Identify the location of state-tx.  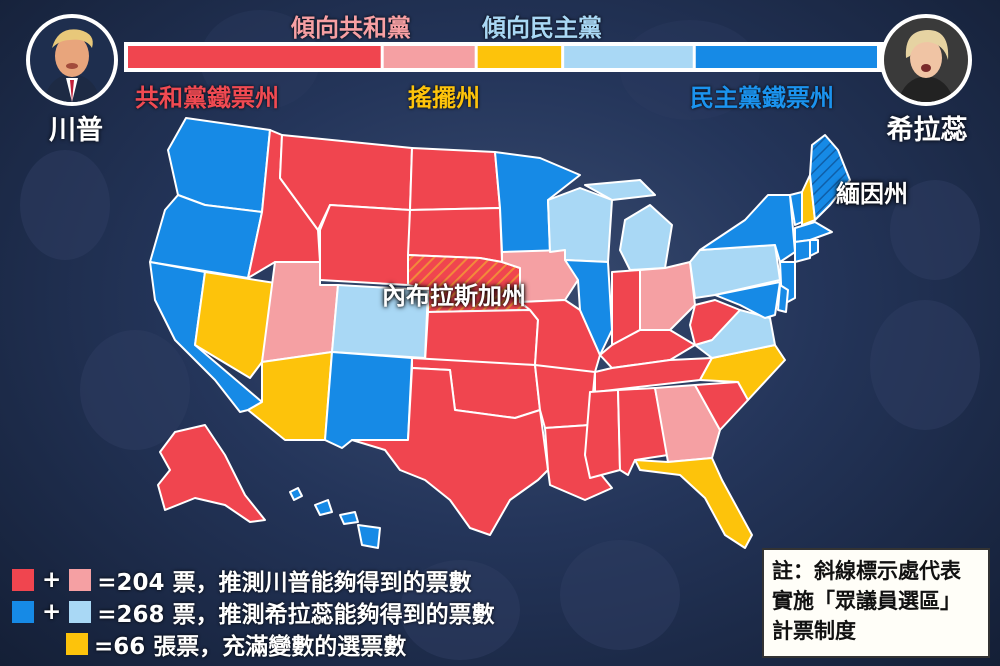
(450, 451).